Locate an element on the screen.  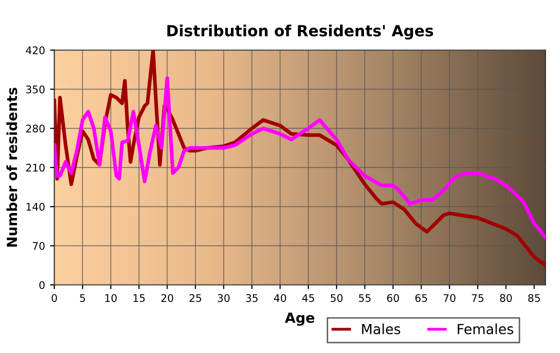
x-tick-label: 70 is located at coordinates (450, 298).